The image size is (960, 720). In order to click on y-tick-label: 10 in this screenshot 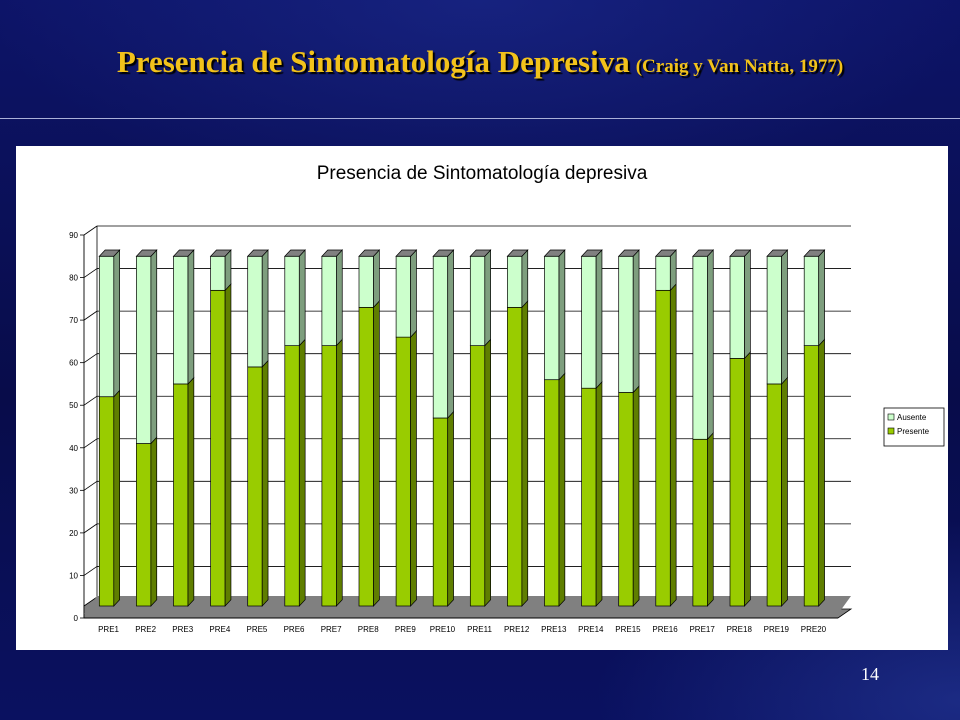, I will do `click(73, 575)`.